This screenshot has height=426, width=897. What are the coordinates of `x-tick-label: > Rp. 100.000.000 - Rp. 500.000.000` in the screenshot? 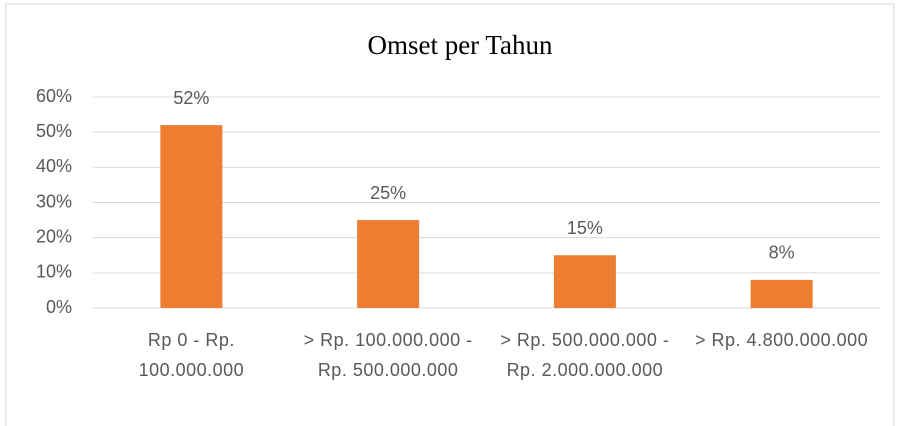 It's located at (388, 355).